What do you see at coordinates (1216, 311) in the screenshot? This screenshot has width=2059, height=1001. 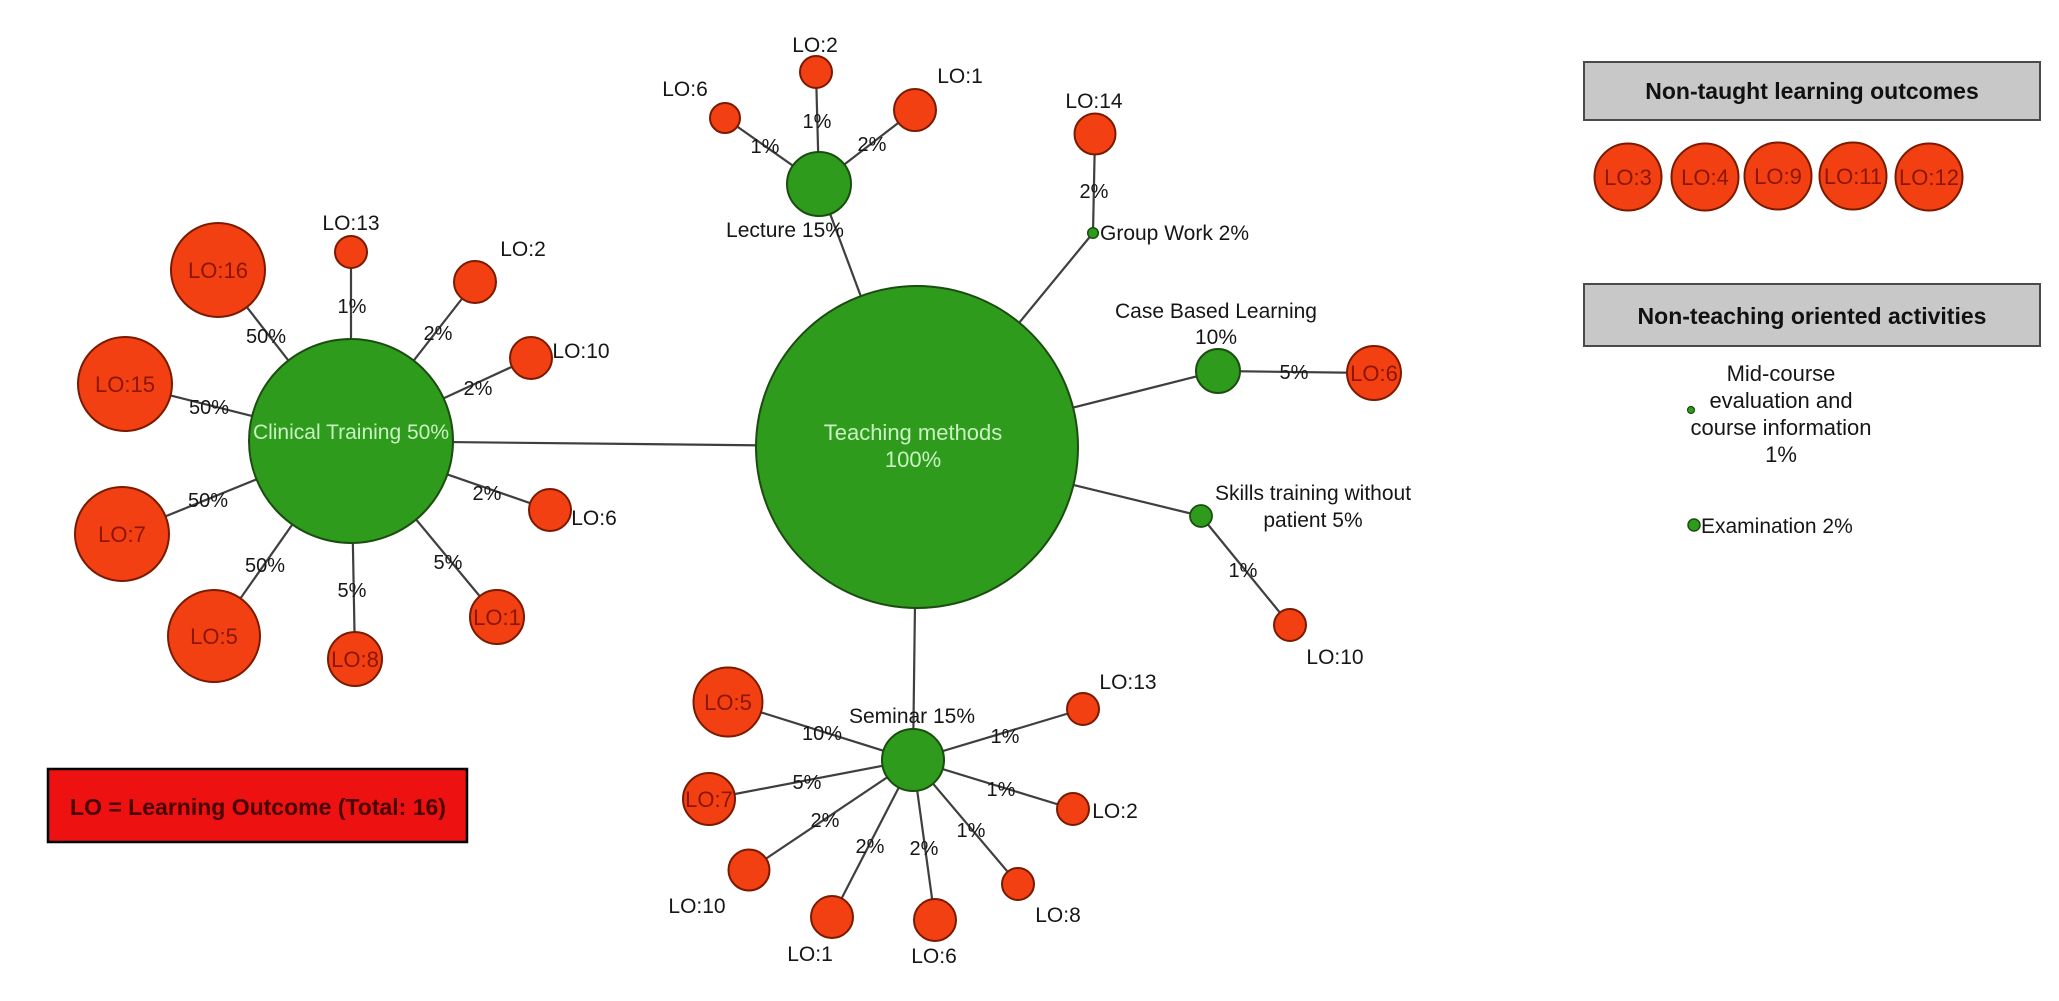 I see `svg-text: Case Based Learning` at bounding box center [1216, 311].